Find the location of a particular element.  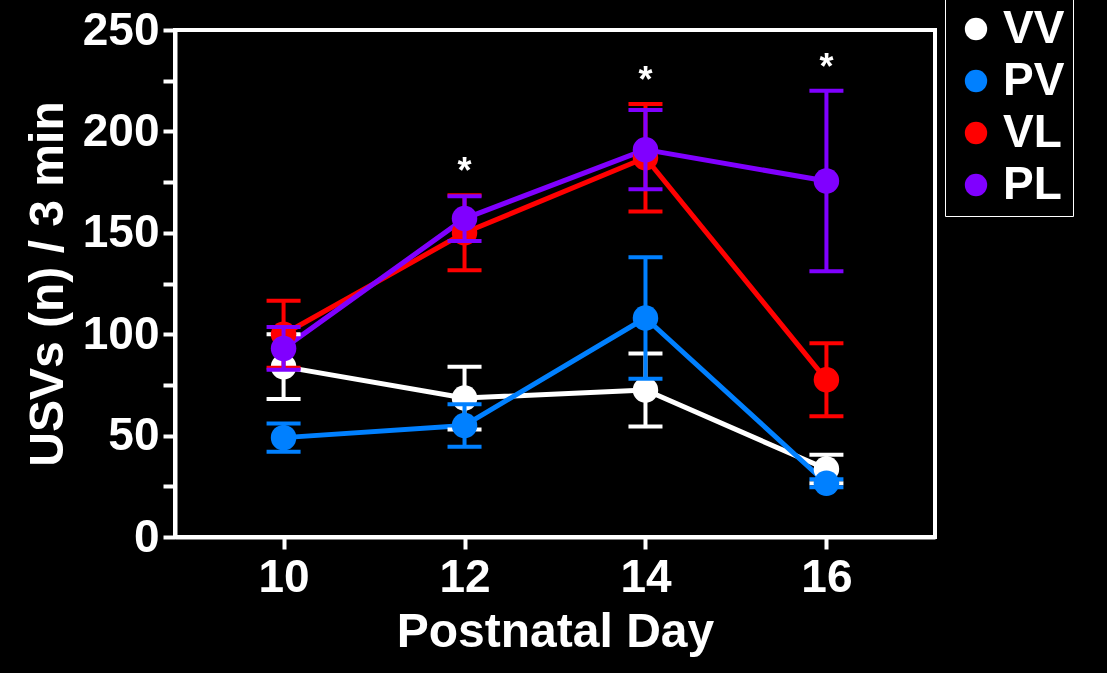

y-tick-label: 100 is located at coordinates (121, 332).